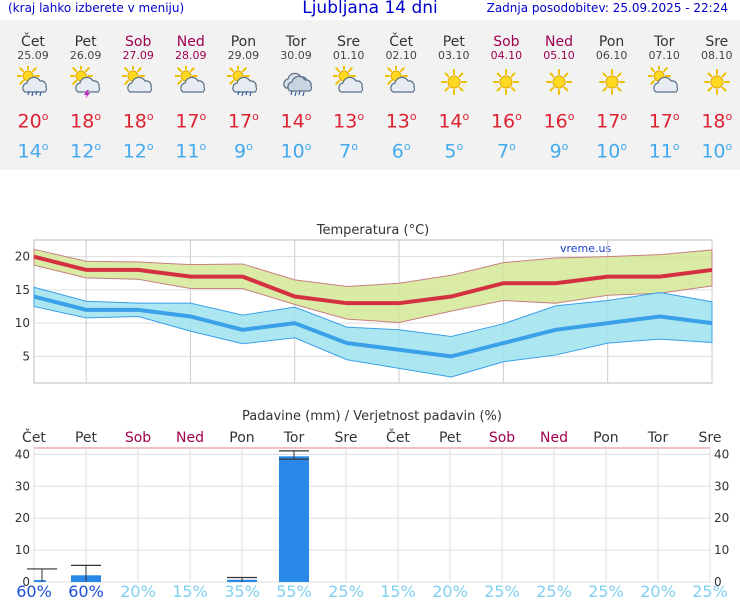  What do you see at coordinates (401, 151) in the screenshot?
I see `min-temperature: 6o` at bounding box center [401, 151].